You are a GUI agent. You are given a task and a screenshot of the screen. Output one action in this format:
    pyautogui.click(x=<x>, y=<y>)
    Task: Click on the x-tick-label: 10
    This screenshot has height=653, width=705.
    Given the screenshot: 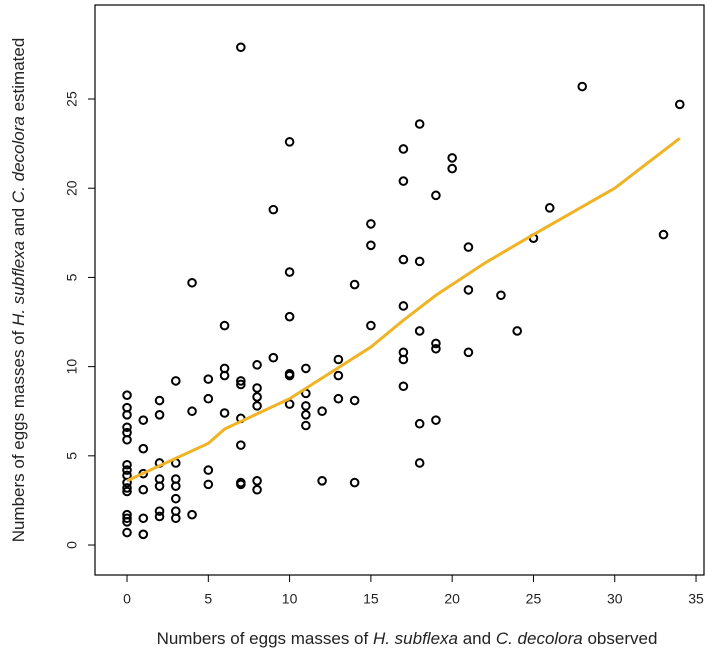 What is the action you would take?
    pyautogui.click(x=290, y=599)
    